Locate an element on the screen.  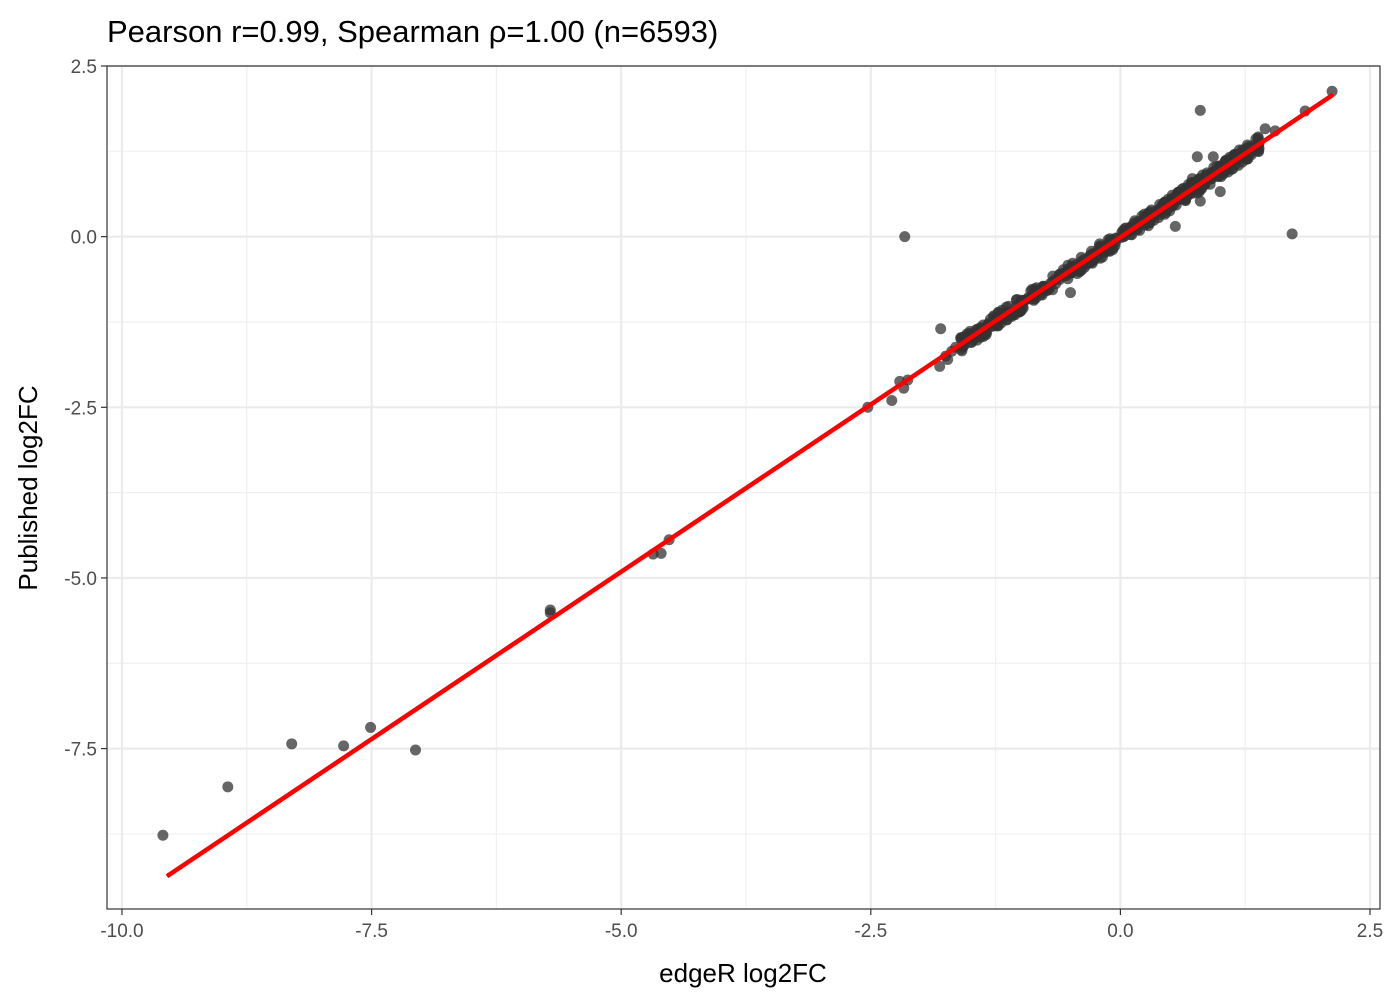
y-tick-label: 0.0 is located at coordinates (84, 238).